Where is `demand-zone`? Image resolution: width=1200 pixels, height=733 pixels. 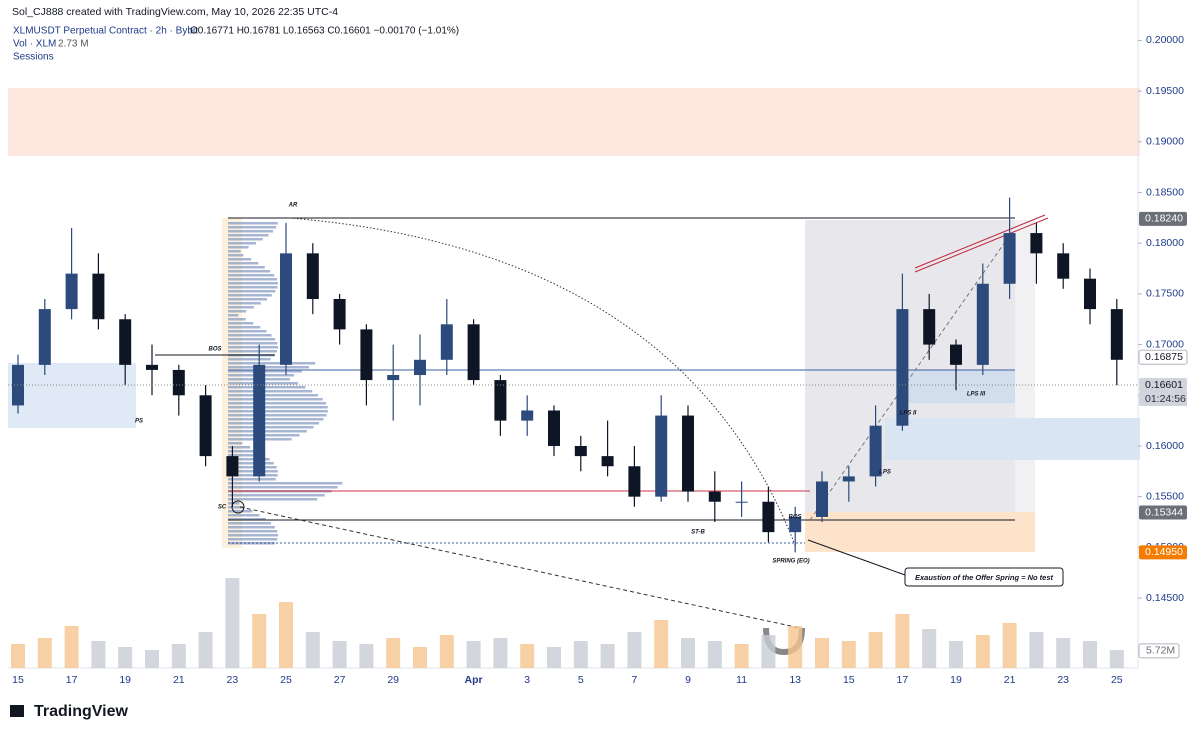
demand-zone is located at coordinates (1012, 439).